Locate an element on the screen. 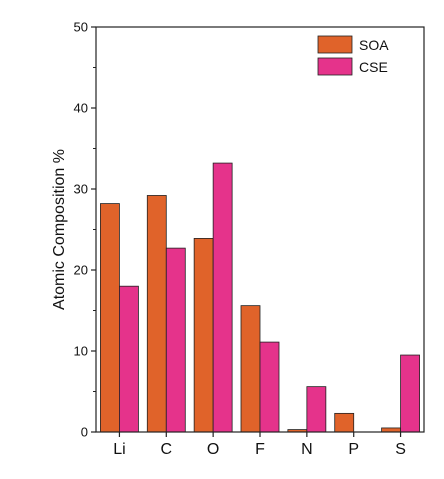 The width and height of the screenshot is (444, 479). x-axis-labels: Li C O F N P S is located at coordinates (259, 445).